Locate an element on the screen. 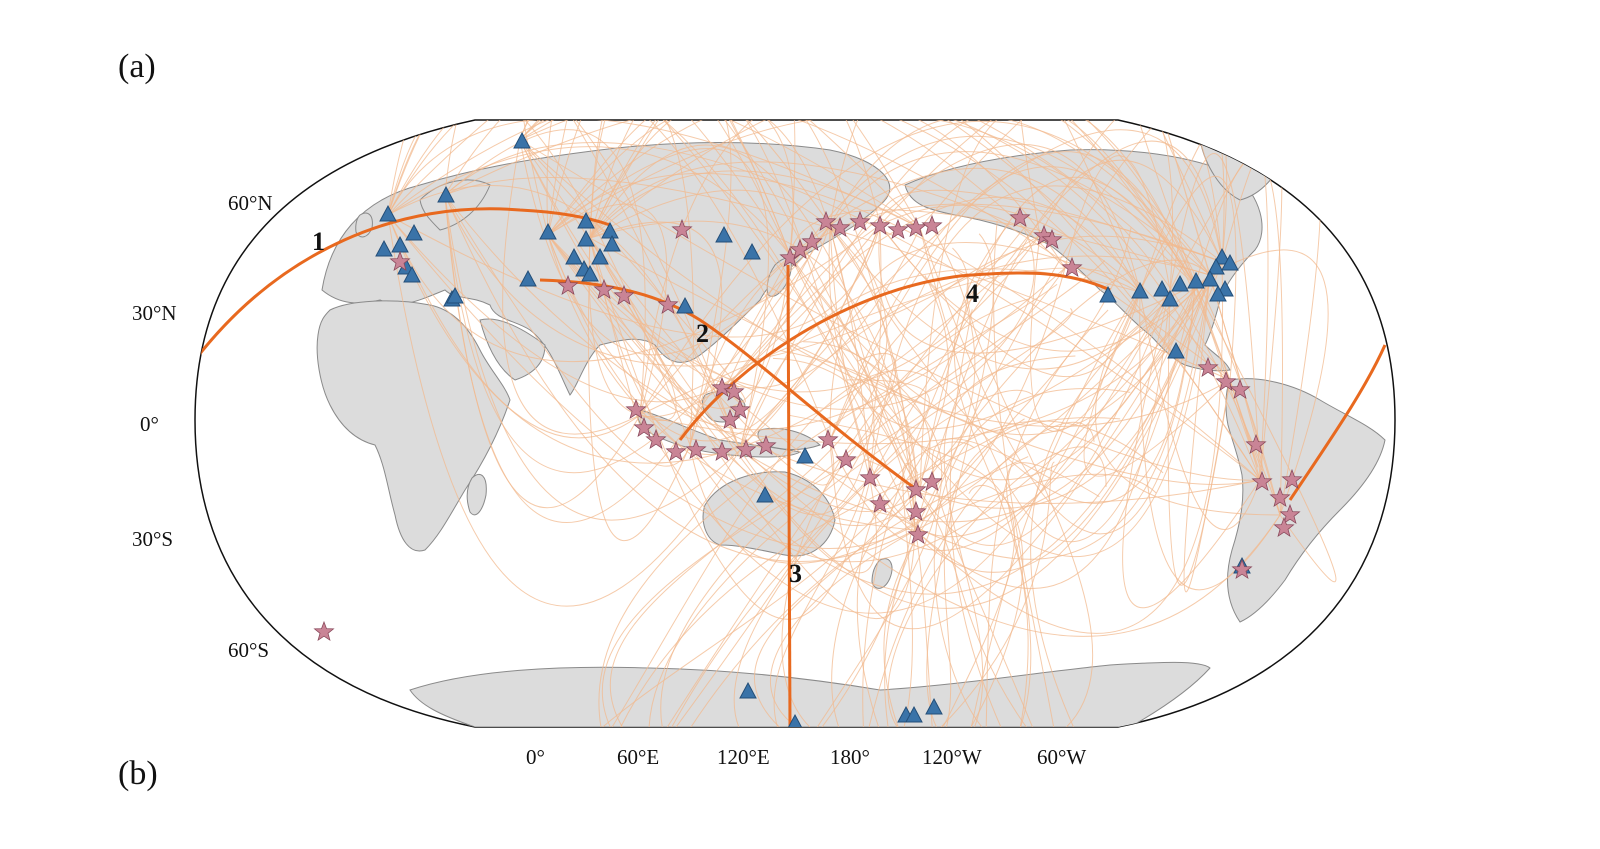  madagascar is located at coordinates (476, 494).